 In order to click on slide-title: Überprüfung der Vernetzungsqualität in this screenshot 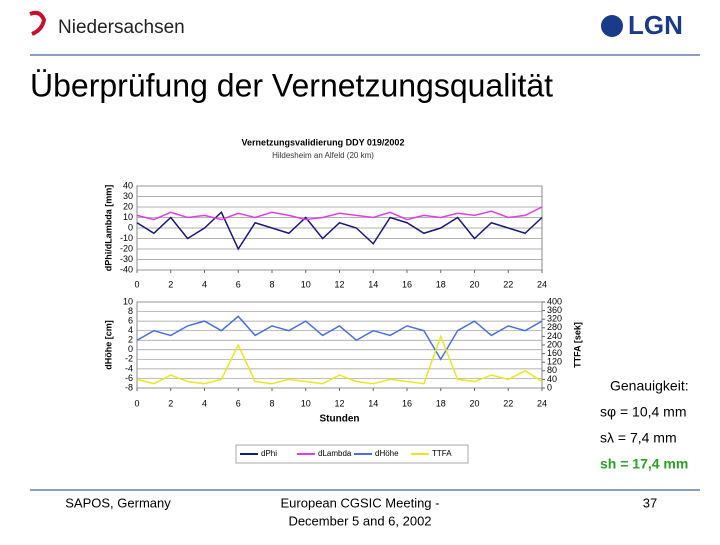, I will do `click(291, 85)`.